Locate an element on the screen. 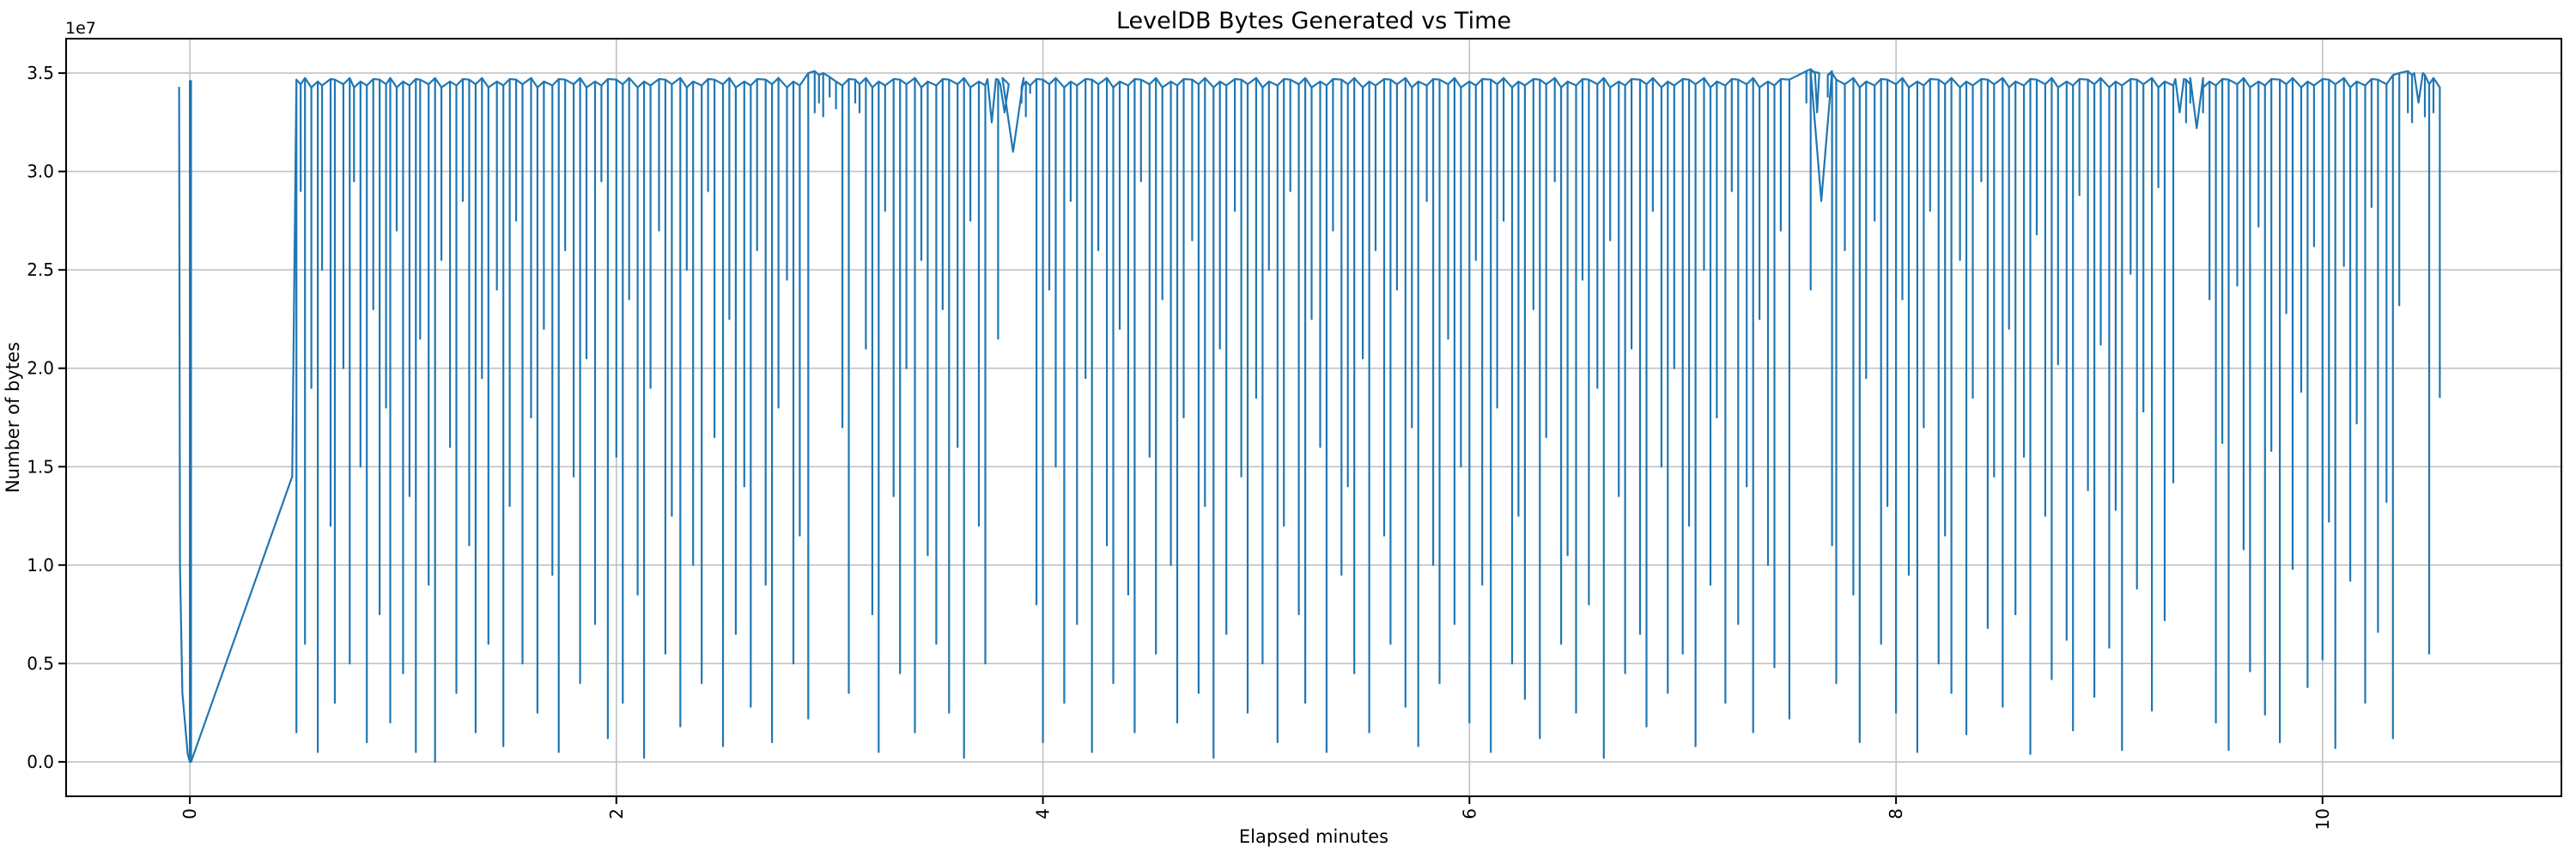 The height and width of the screenshot is (859, 2576). y-tick-label: 2.0 is located at coordinates (40, 369).